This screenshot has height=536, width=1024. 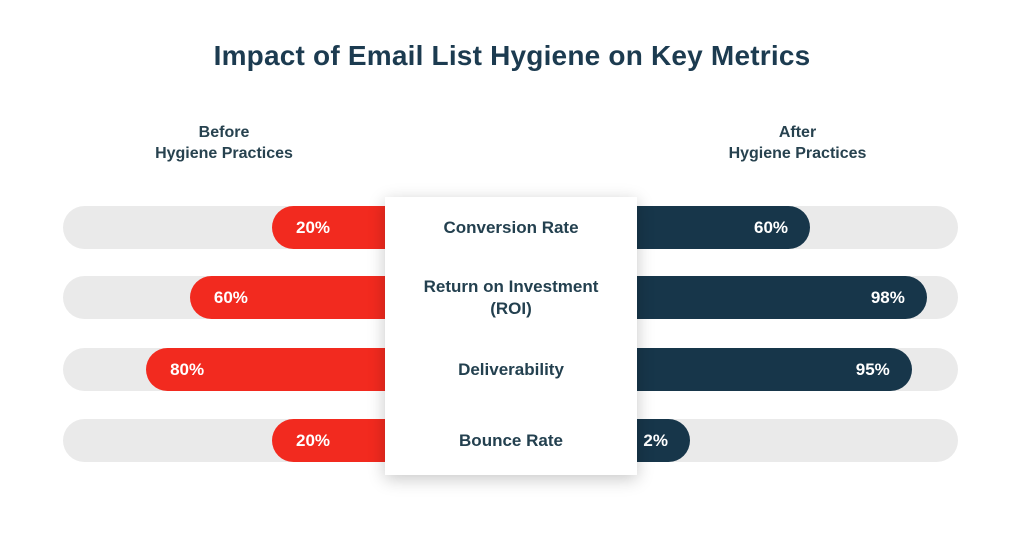 What do you see at coordinates (797, 440) in the screenshot?
I see `after-track: 2%` at bounding box center [797, 440].